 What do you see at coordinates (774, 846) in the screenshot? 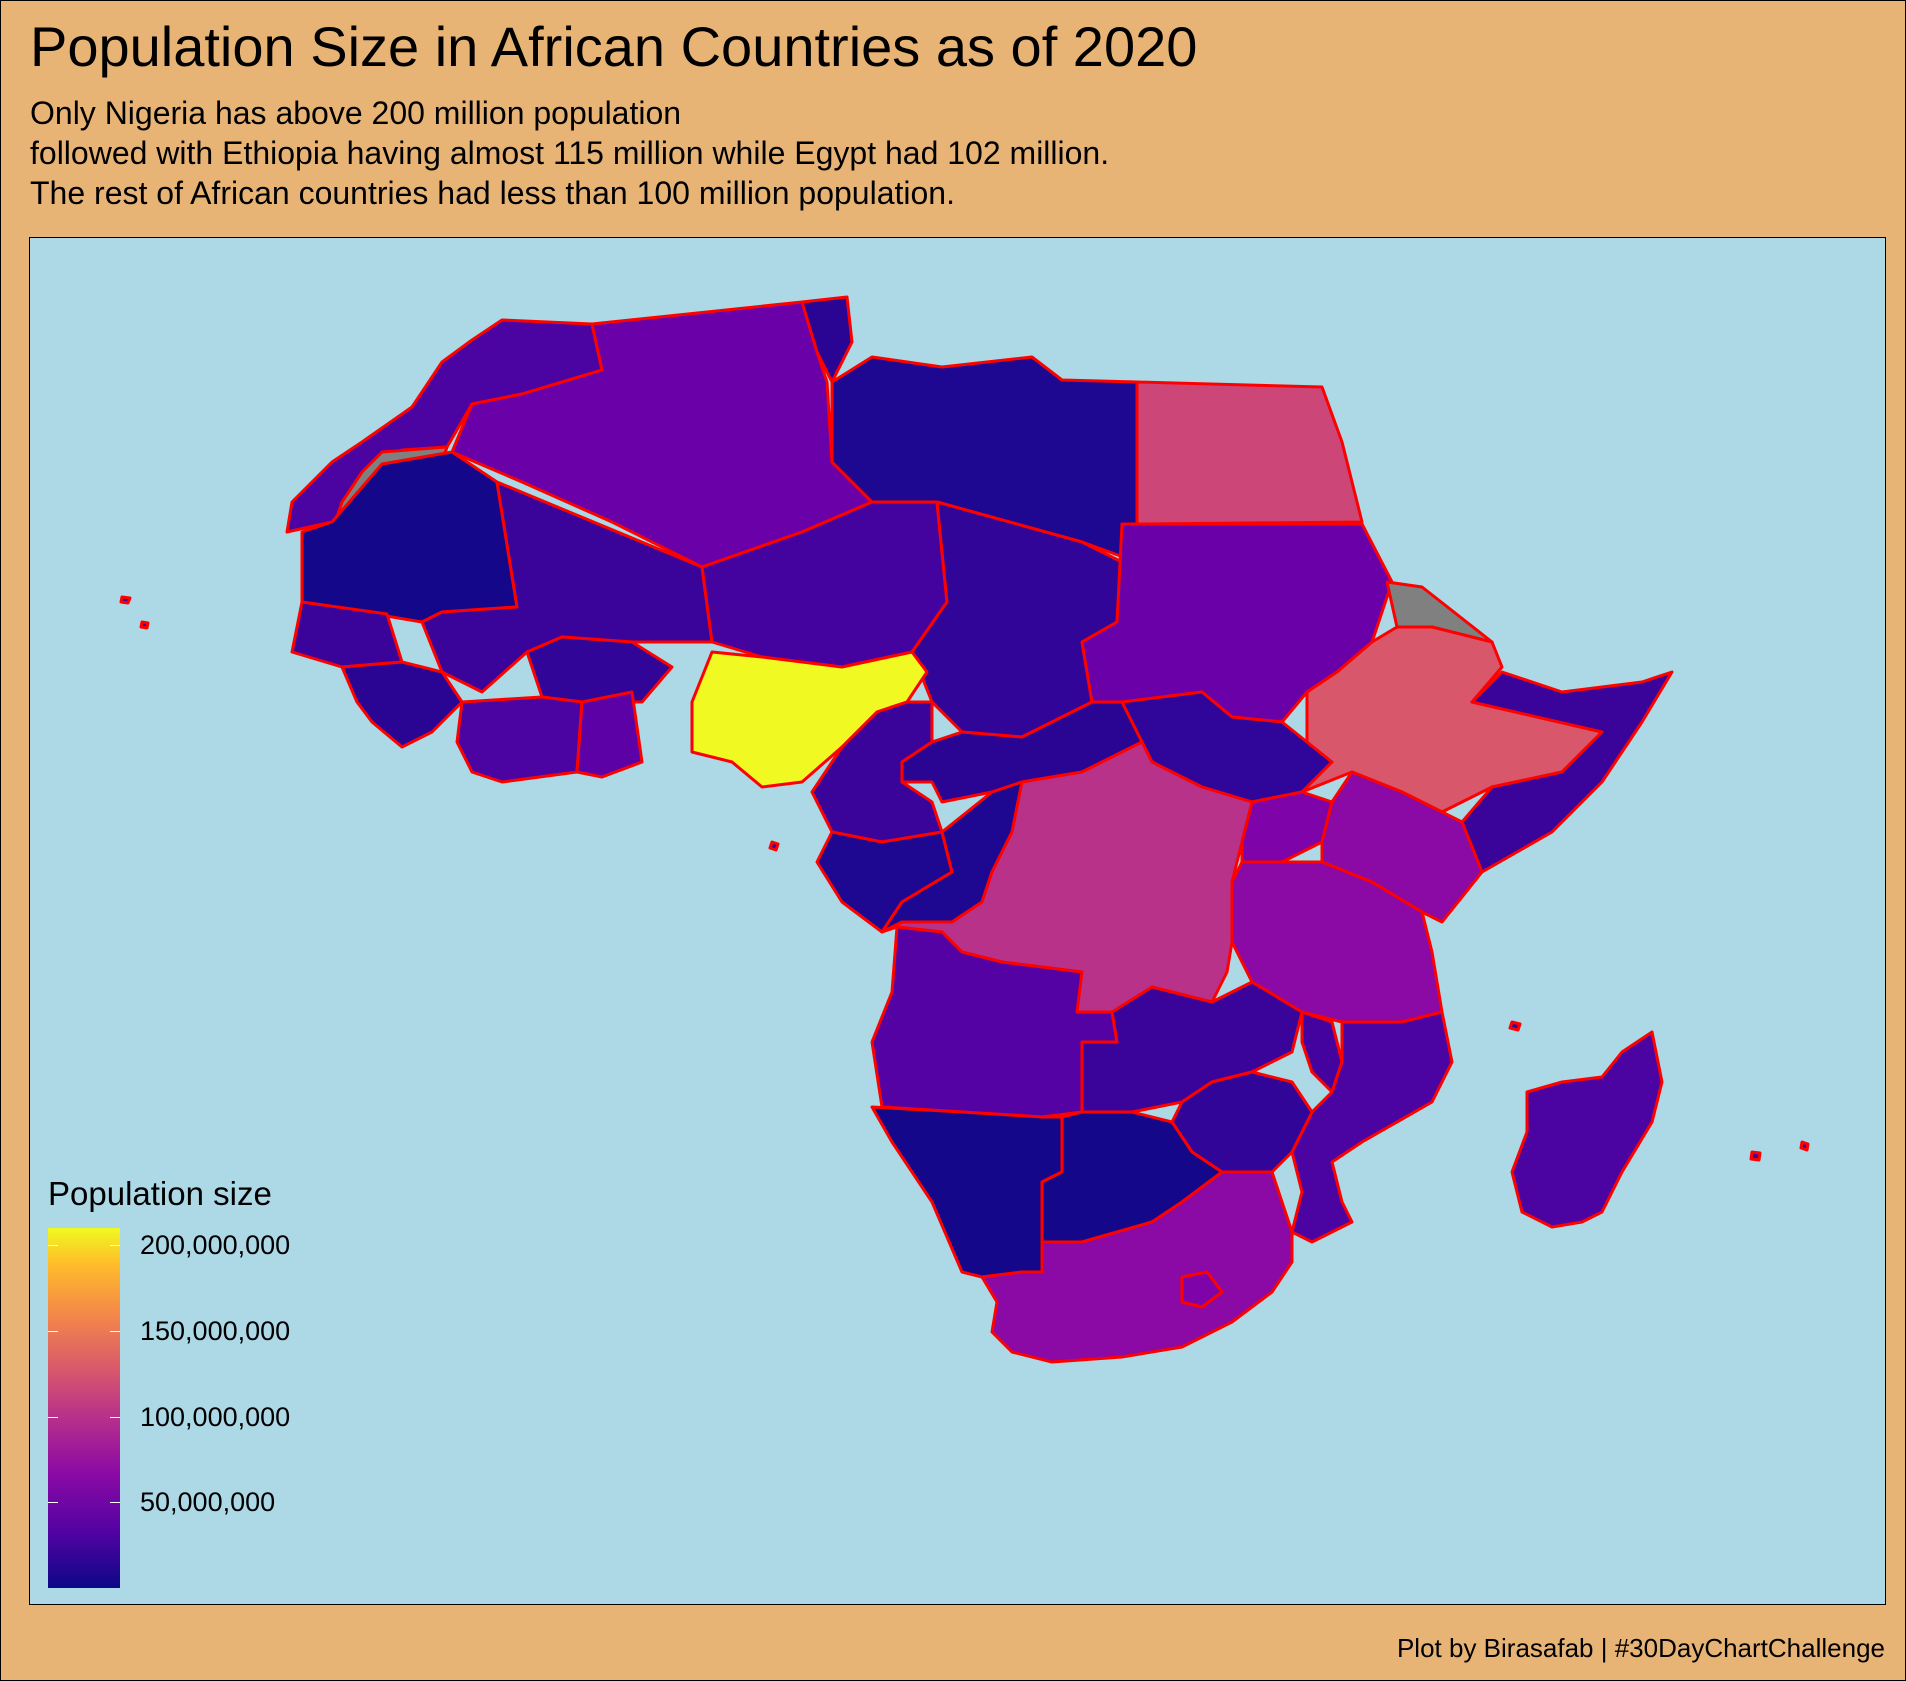
I see `island-sao-tome` at bounding box center [774, 846].